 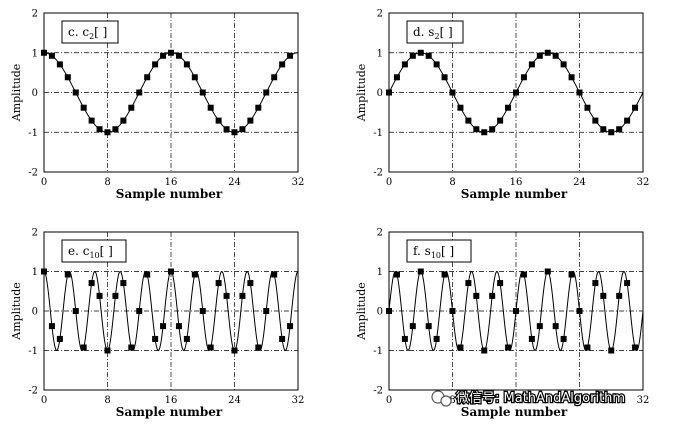 I want to click on y-axis-label: Amplitude, so click(x=16, y=93).